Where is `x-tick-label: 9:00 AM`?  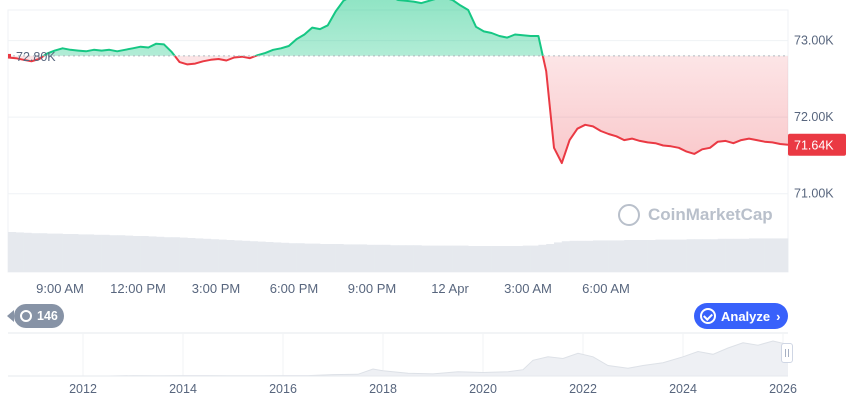
x-tick-label: 9:00 AM is located at coordinates (60, 288).